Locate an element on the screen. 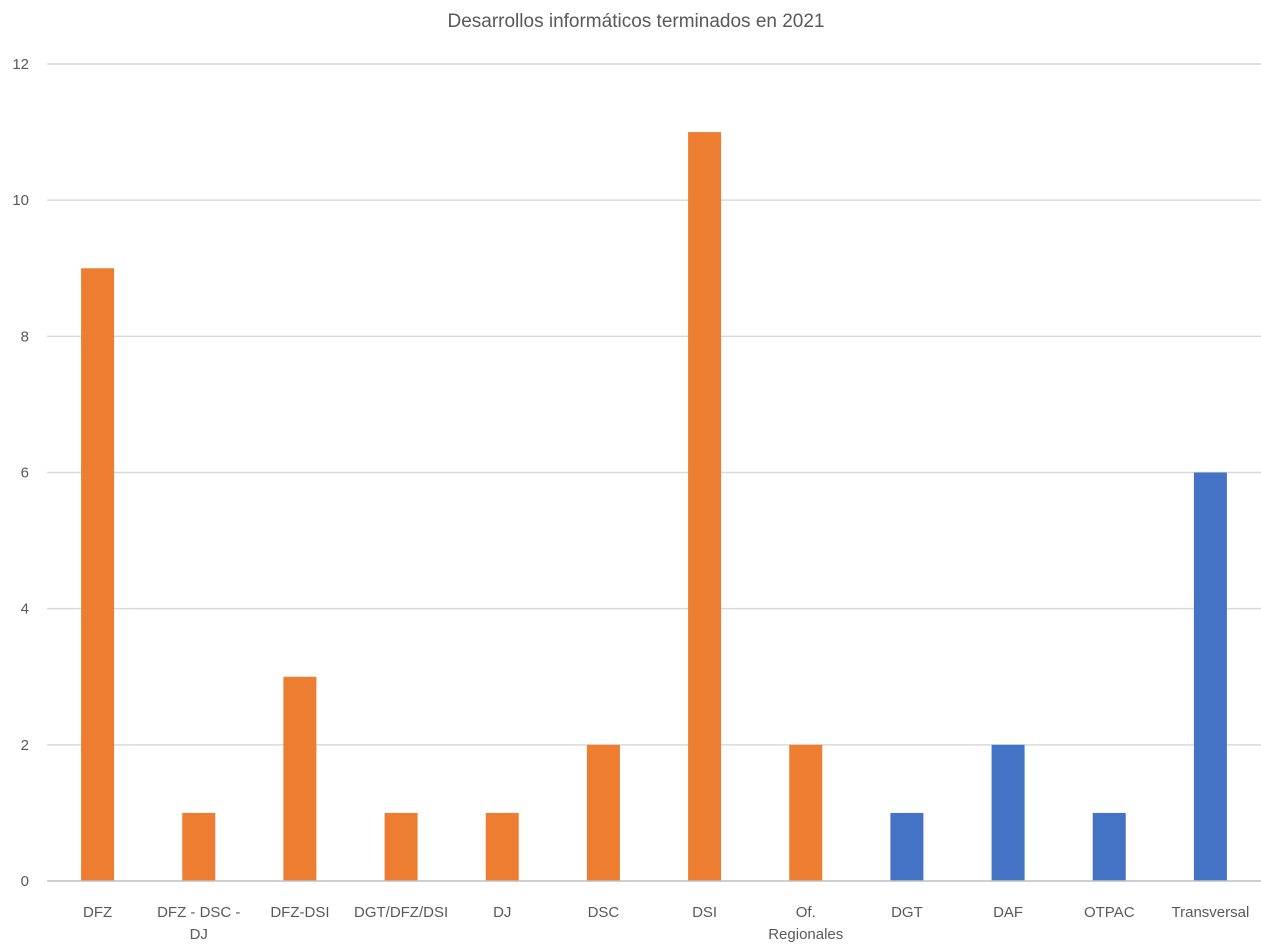 Image resolution: width=1261 pixels, height=951 pixels. y-tick-label: 6 is located at coordinates (25, 473).